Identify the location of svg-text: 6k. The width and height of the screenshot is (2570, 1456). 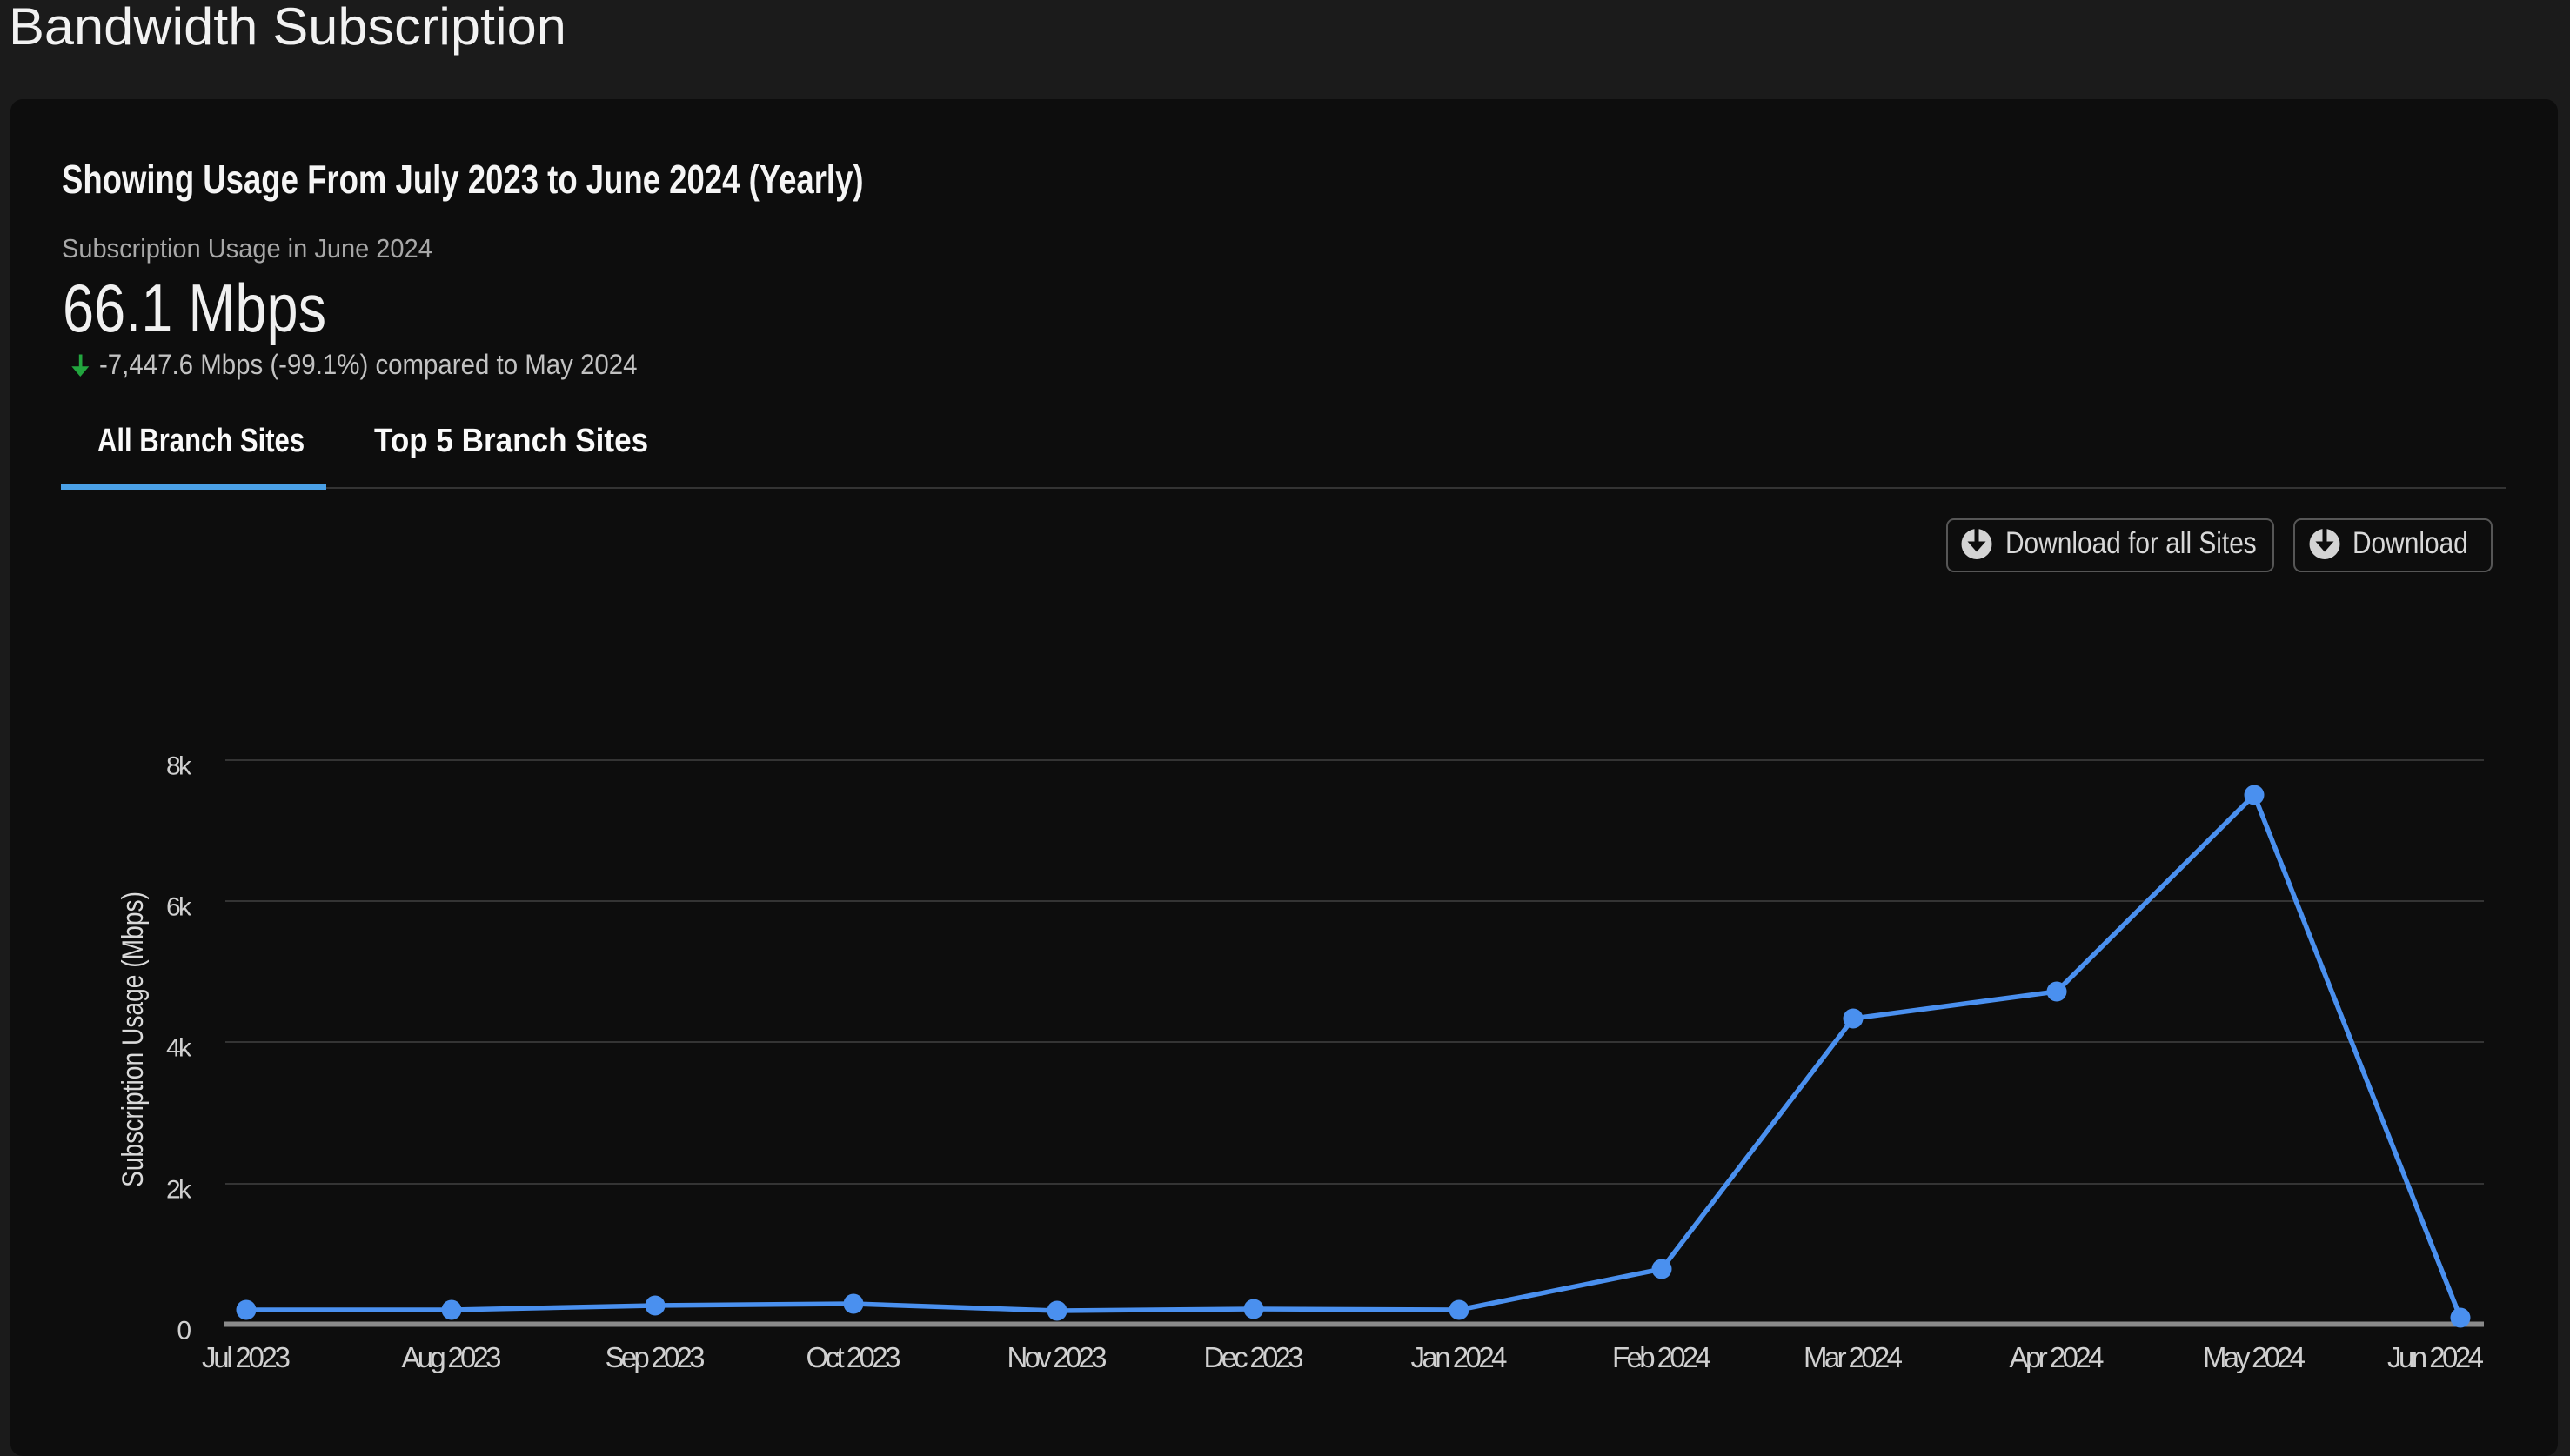
(179, 907).